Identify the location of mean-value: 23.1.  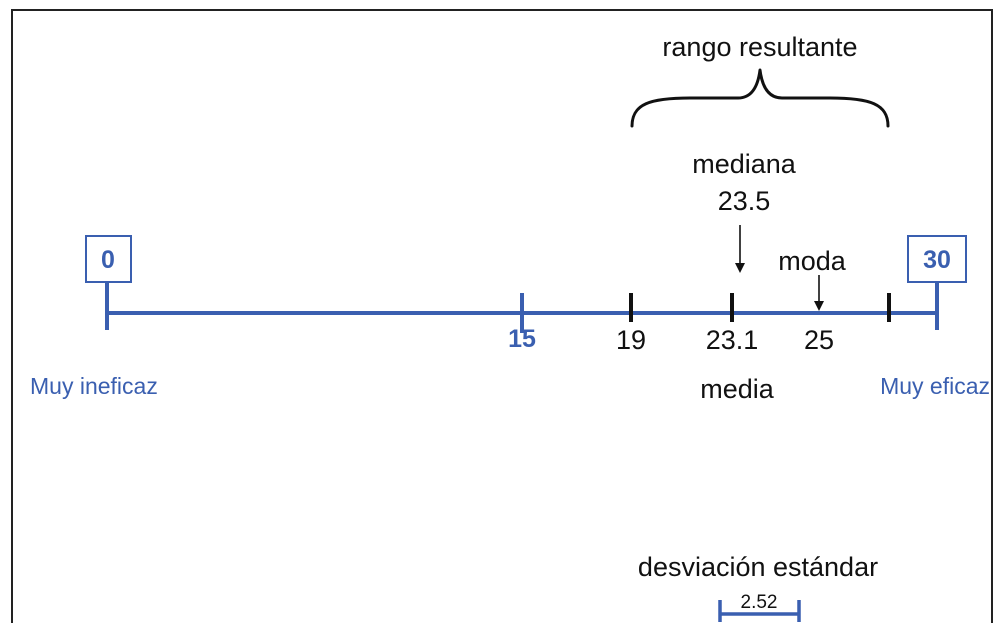
(732, 340).